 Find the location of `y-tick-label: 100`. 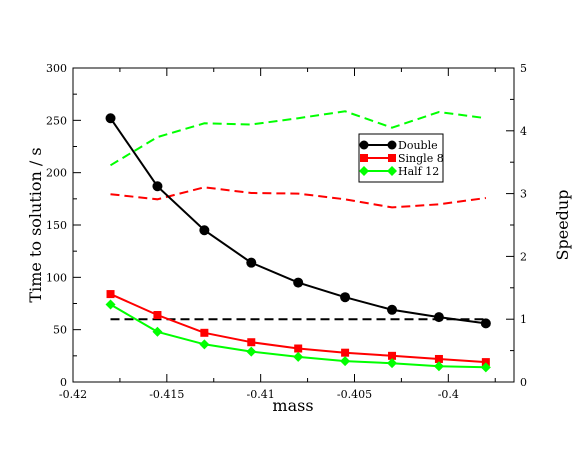

y-tick-label: 100 is located at coordinates (56, 277).